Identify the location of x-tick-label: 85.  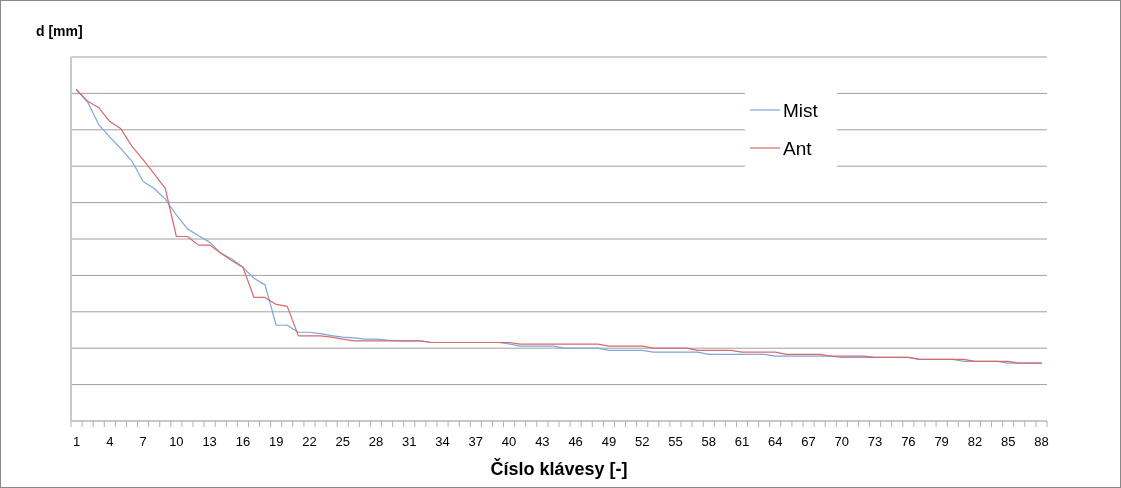
(1008, 441).